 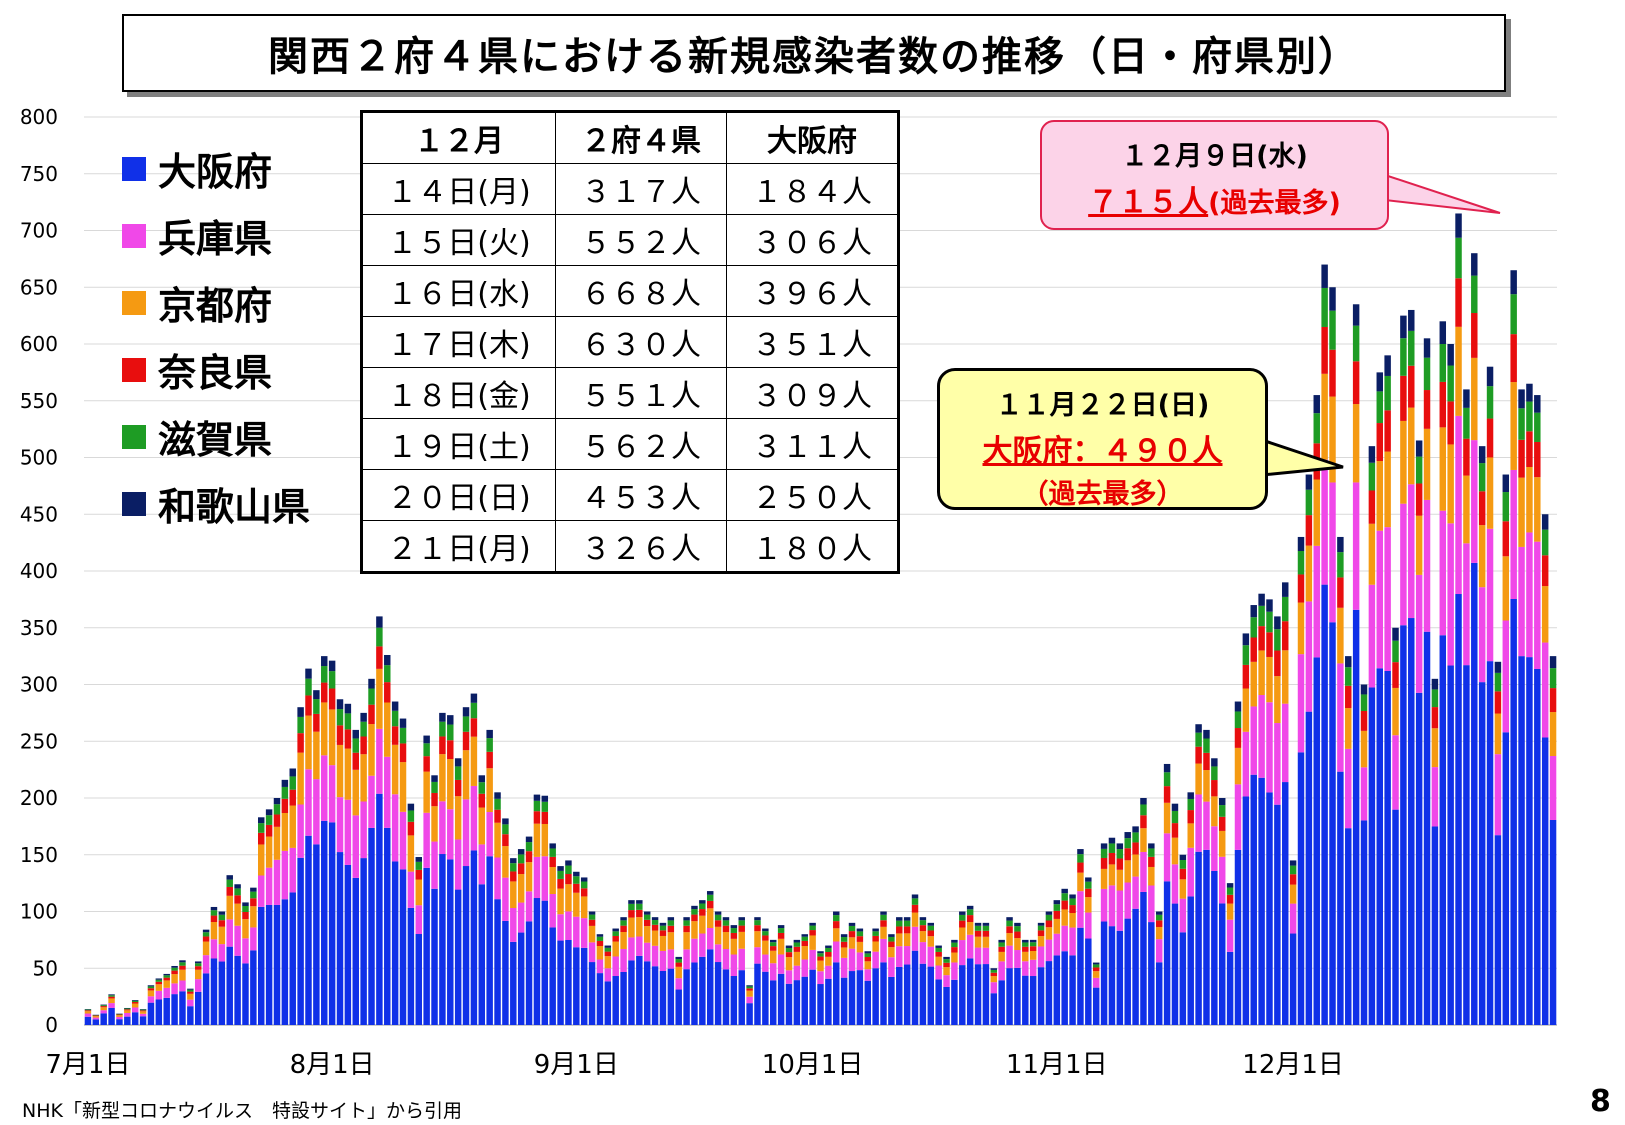 What do you see at coordinates (1214, 175) in the screenshot?
I see `callout-record-total: １２月９日(水) ７１５人(過去最多)` at bounding box center [1214, 175].